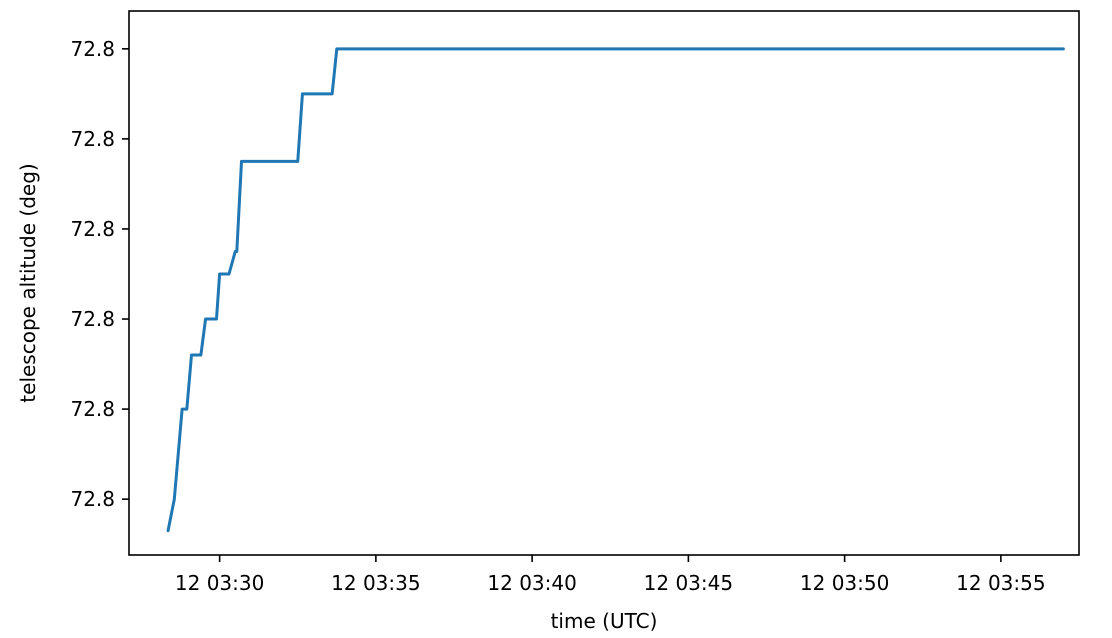  Describe the element at coordinates (375, 583) in the screenshot. I see `x-tick-label: 12 03:35` at that location.